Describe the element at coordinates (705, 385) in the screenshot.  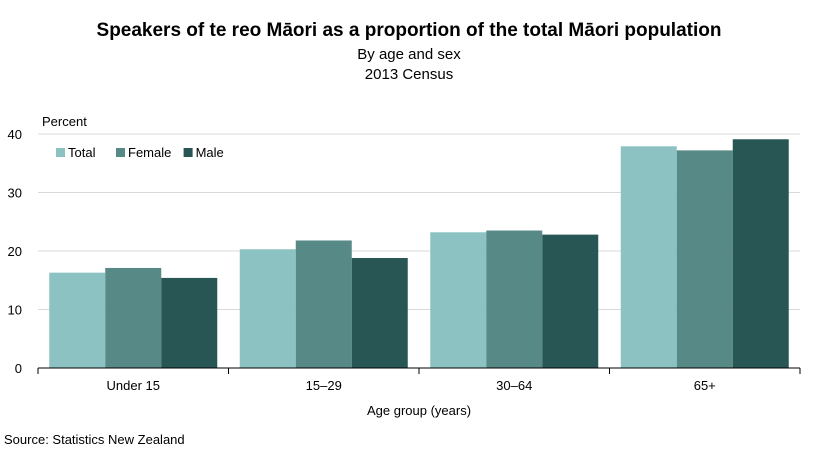
I see `x-tick-label: 65+` at that location.